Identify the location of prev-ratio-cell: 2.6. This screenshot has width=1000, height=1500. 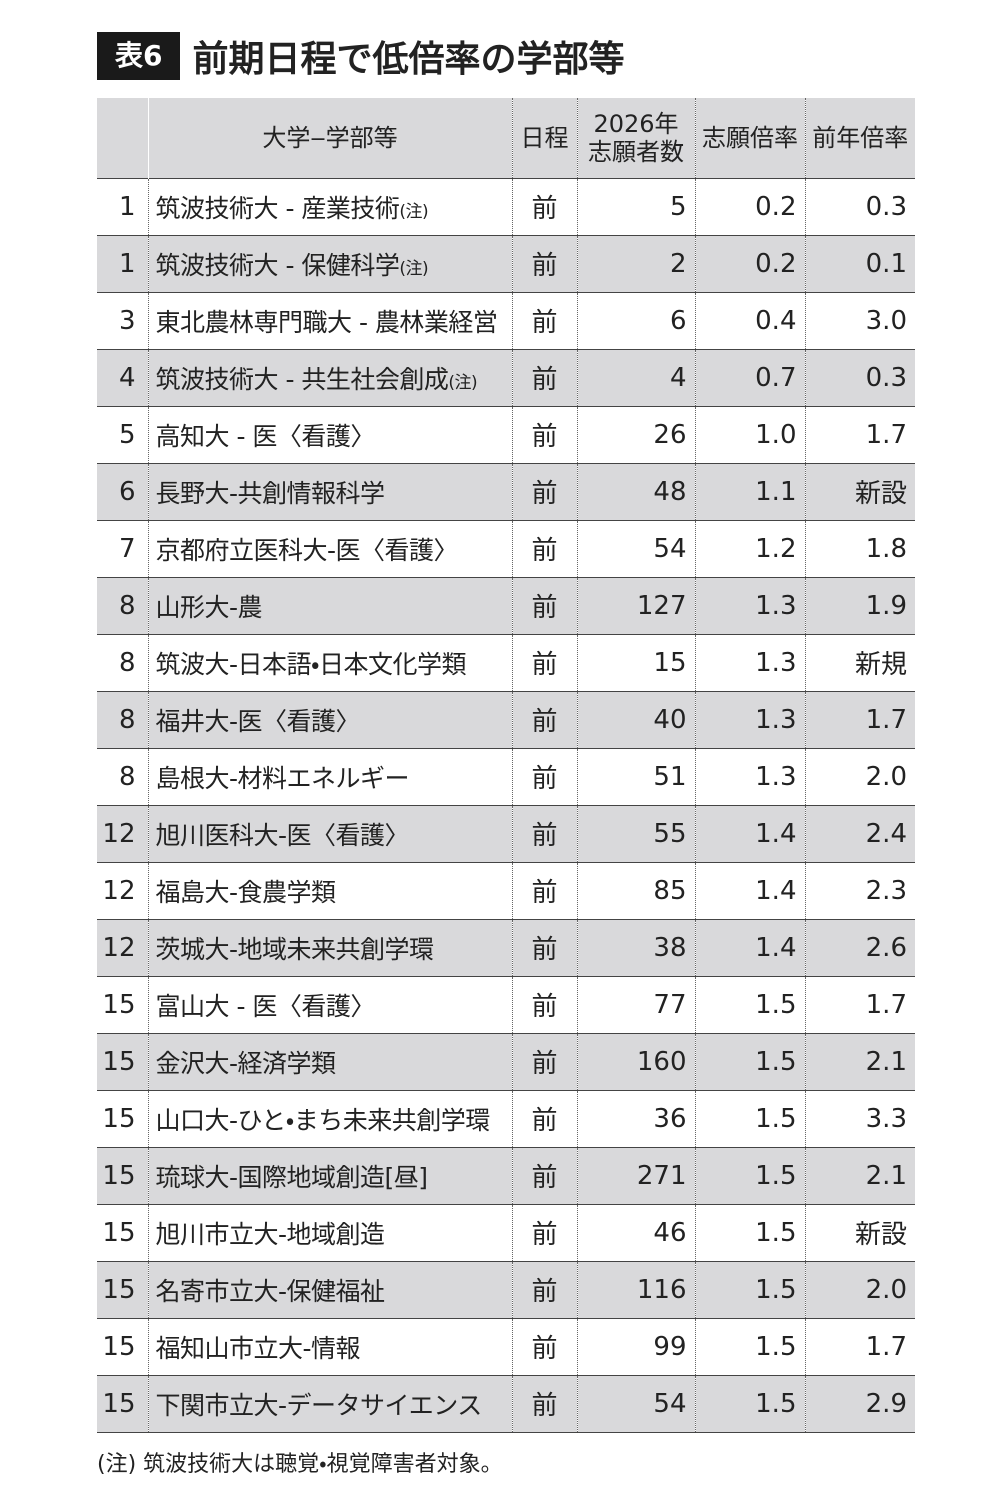
(859, 947).